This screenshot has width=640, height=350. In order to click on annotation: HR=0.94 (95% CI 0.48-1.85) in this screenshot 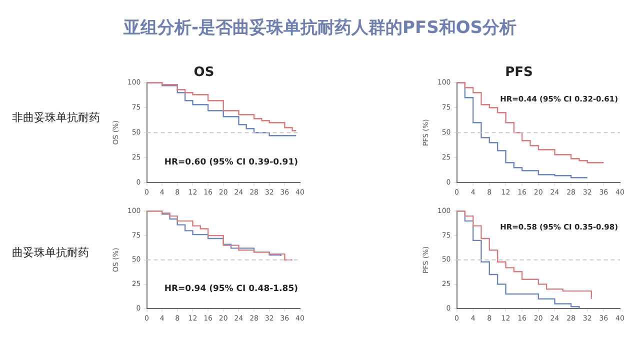, I will do `click(231, 289)`.